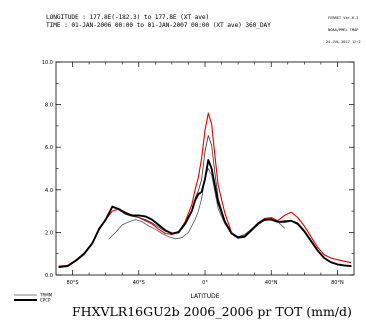 This screenshot has height=327, width=366. What do you see at coordinates (271, 283) in the screenshot?
I see `x-tick-label: 40°N` at bounding box center [271, 283].